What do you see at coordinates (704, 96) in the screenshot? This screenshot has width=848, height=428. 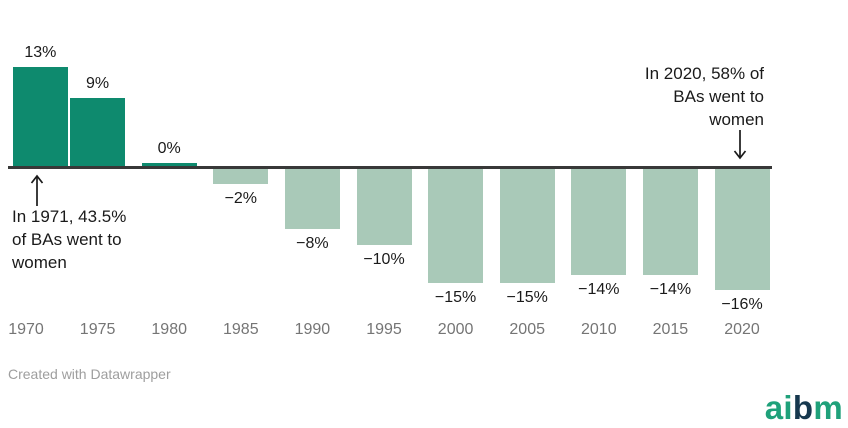 I see `annotation-2020: In 2020, 58% of BAs went to women` at bounding box center [704, 96].